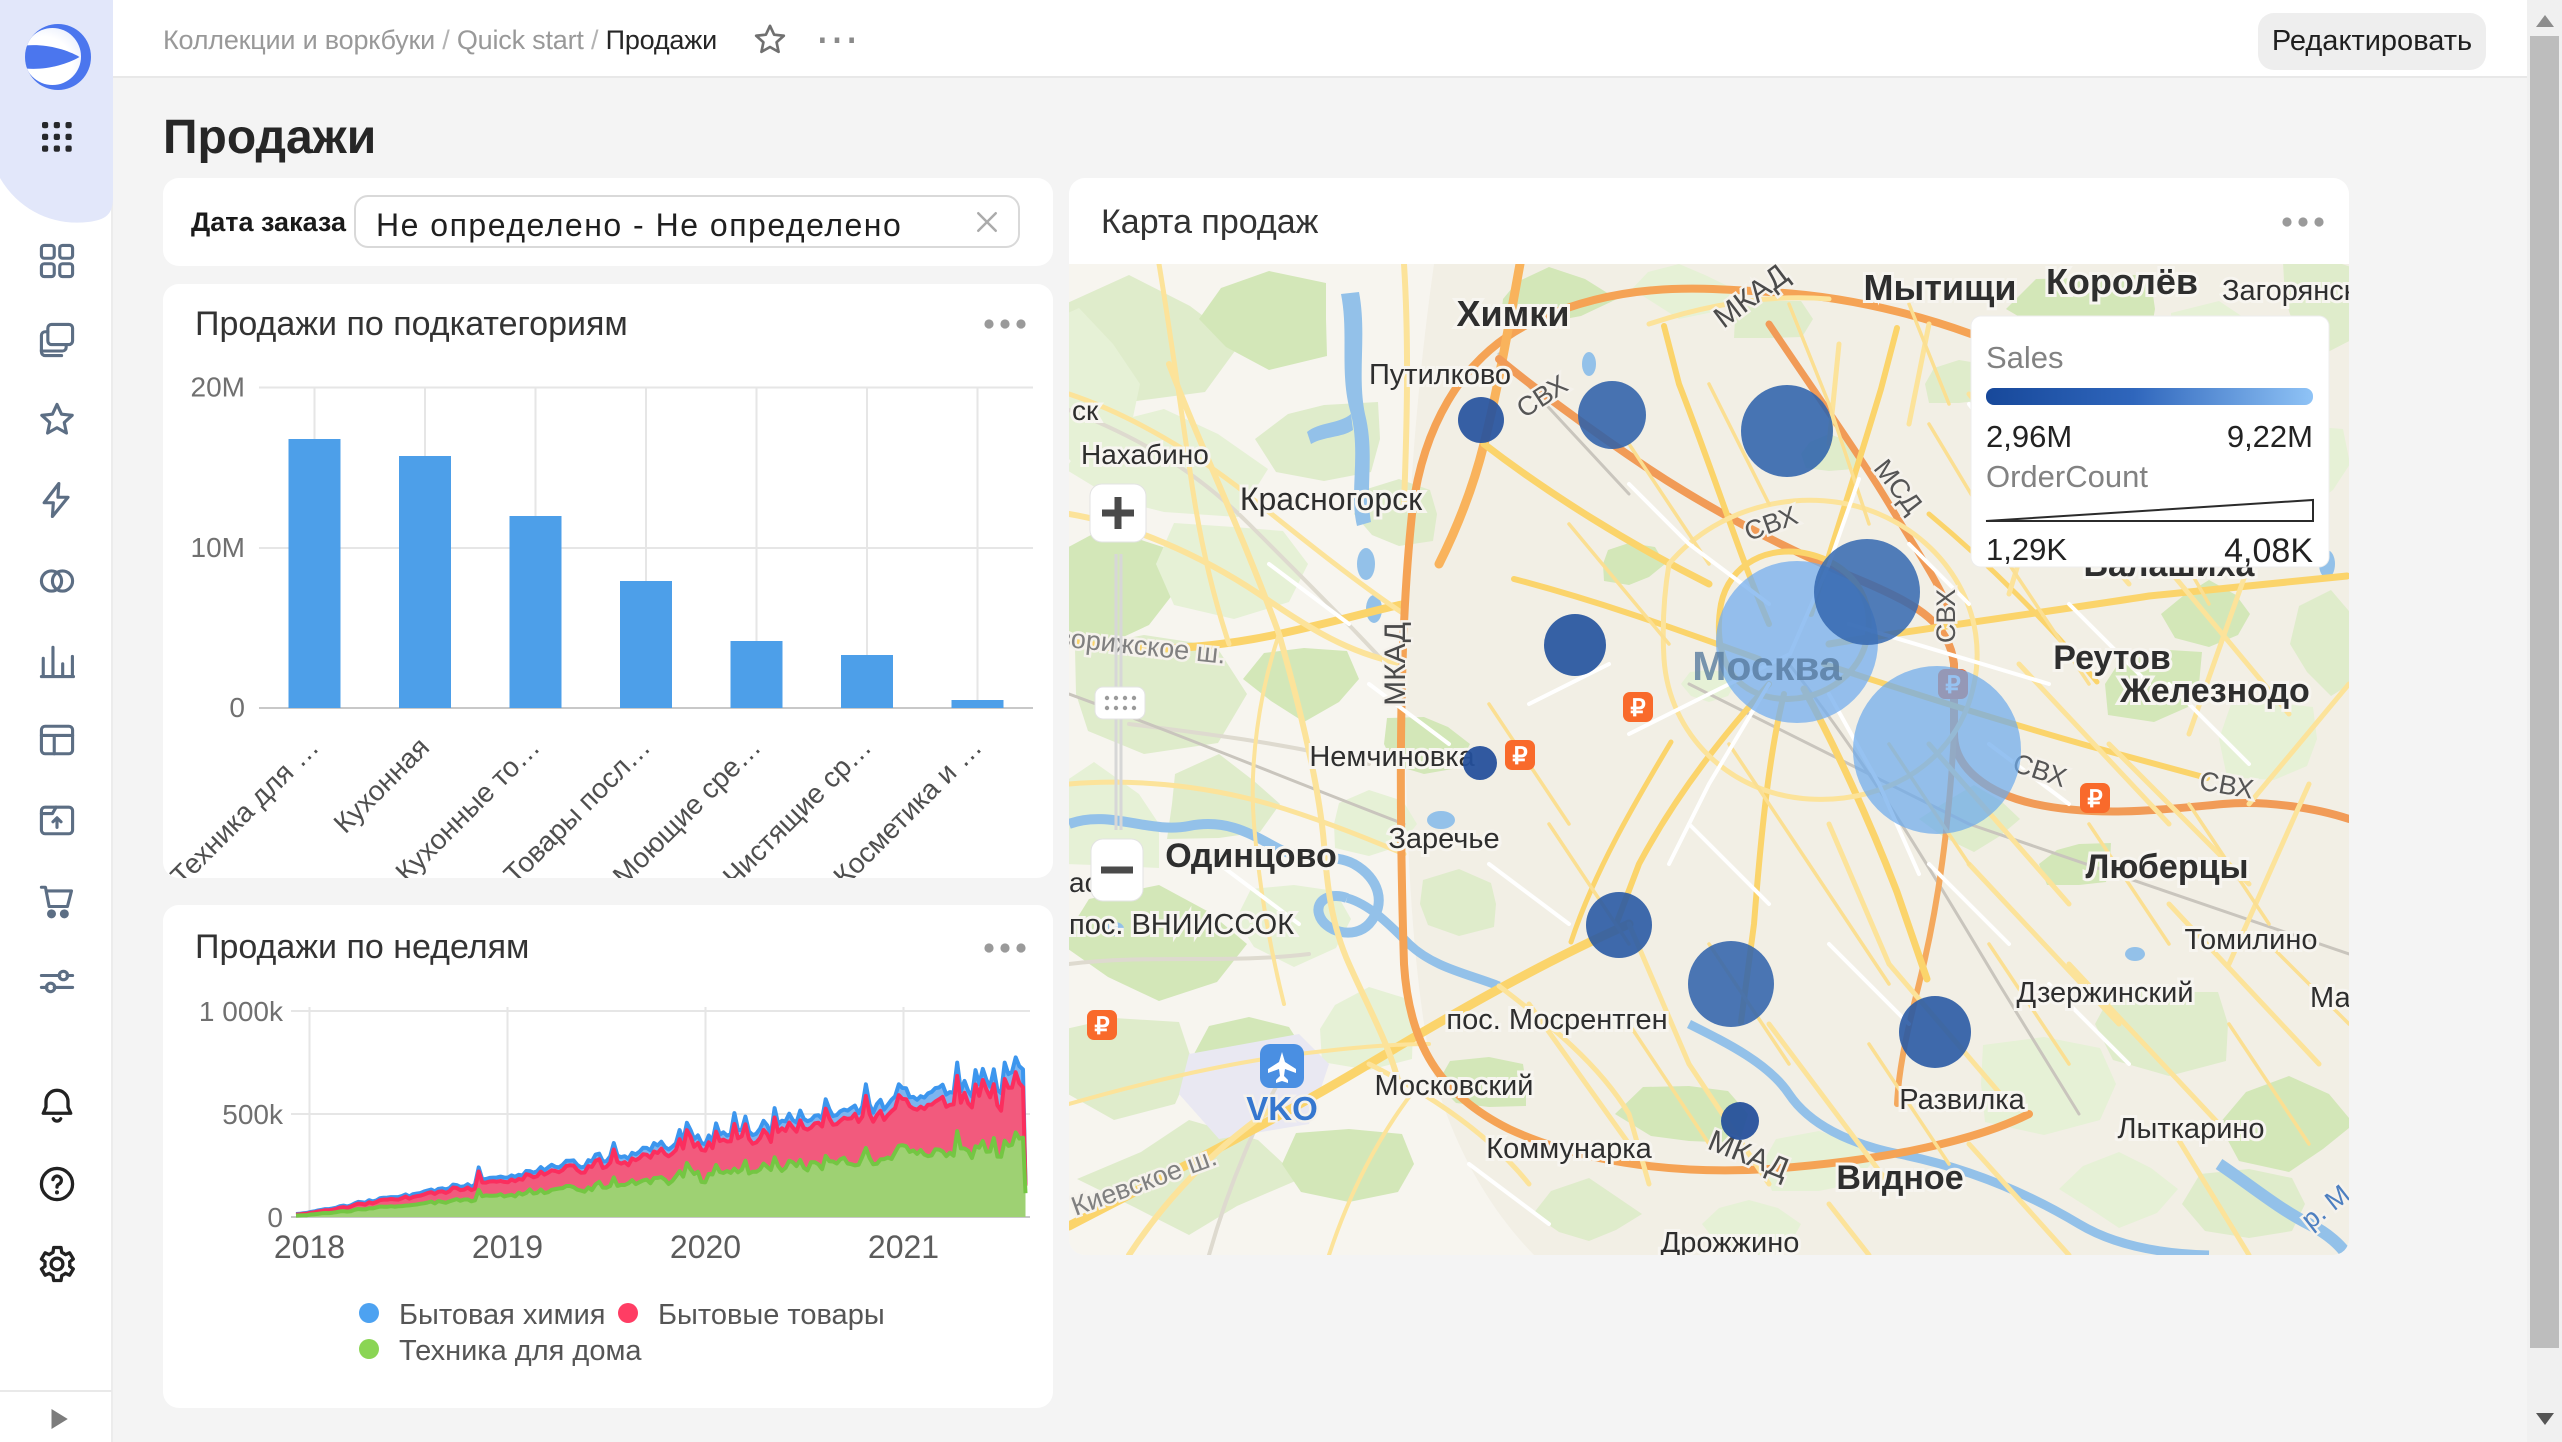 Image resolution: width=2562 pixels, height=1442 pixels. I want to click on svg-text: Лыткарино, so click(2190, 1129).